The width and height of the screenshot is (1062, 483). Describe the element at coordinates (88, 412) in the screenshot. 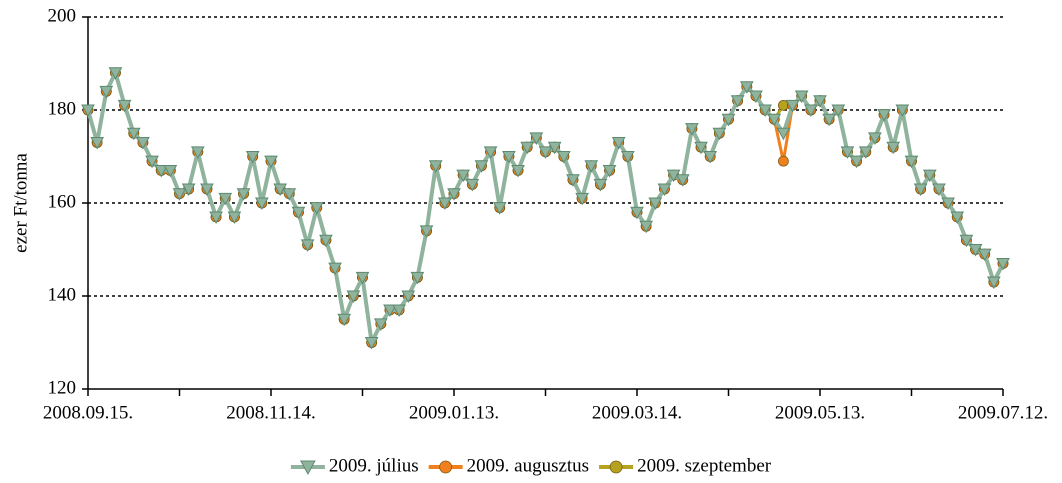

I see `x-tick-label: 2008.09.15.` at that location.